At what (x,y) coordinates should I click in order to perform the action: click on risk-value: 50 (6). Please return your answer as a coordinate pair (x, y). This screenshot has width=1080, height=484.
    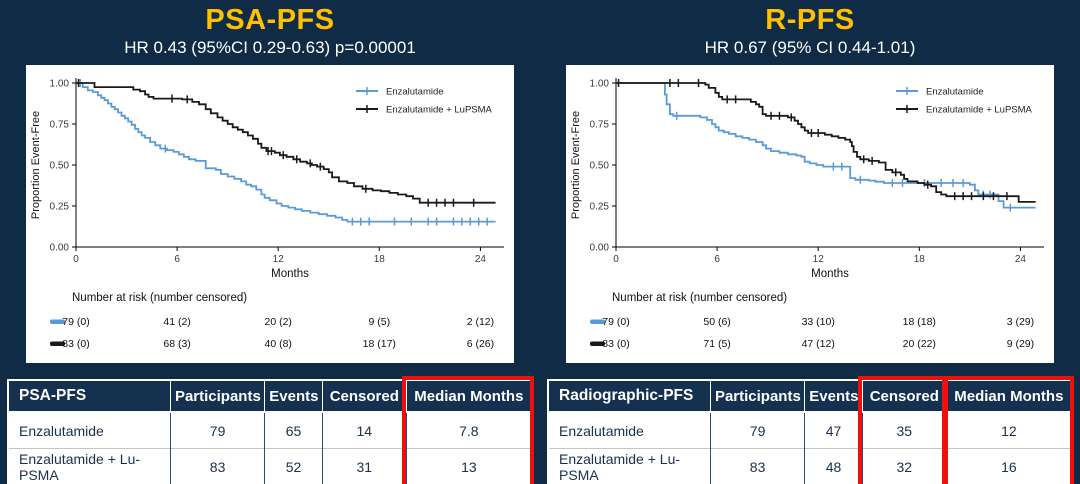
    Looking at the image, I should click on (716, 322).